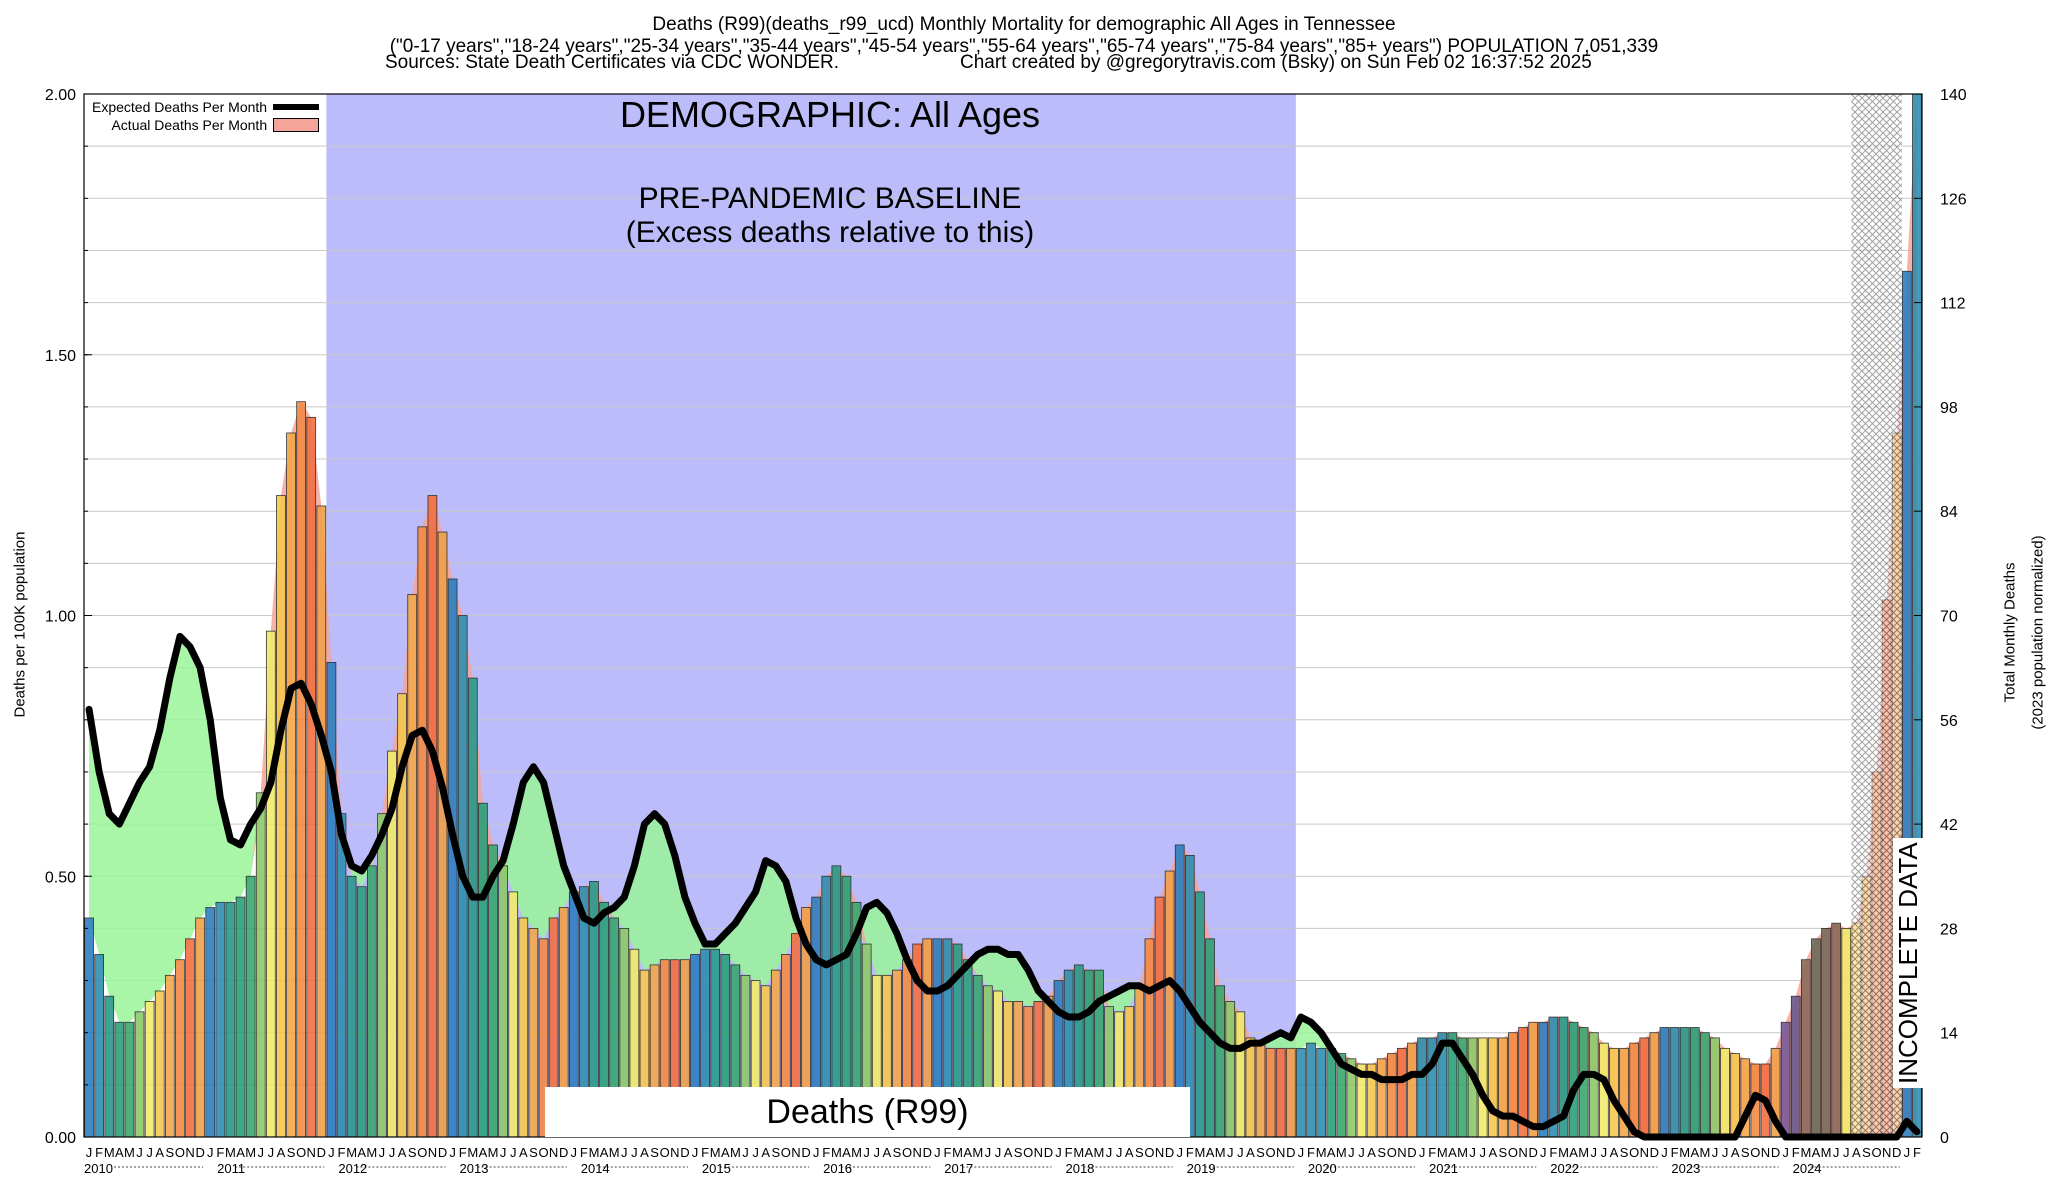 Image resolution: width=2048 pixels, height=1200 pixels. What do you see at coordinates (2010, 632) in the screenshot?
I see `y-axis-label-right: Total Monthly Deaths` at bounding box center [2010, 632].